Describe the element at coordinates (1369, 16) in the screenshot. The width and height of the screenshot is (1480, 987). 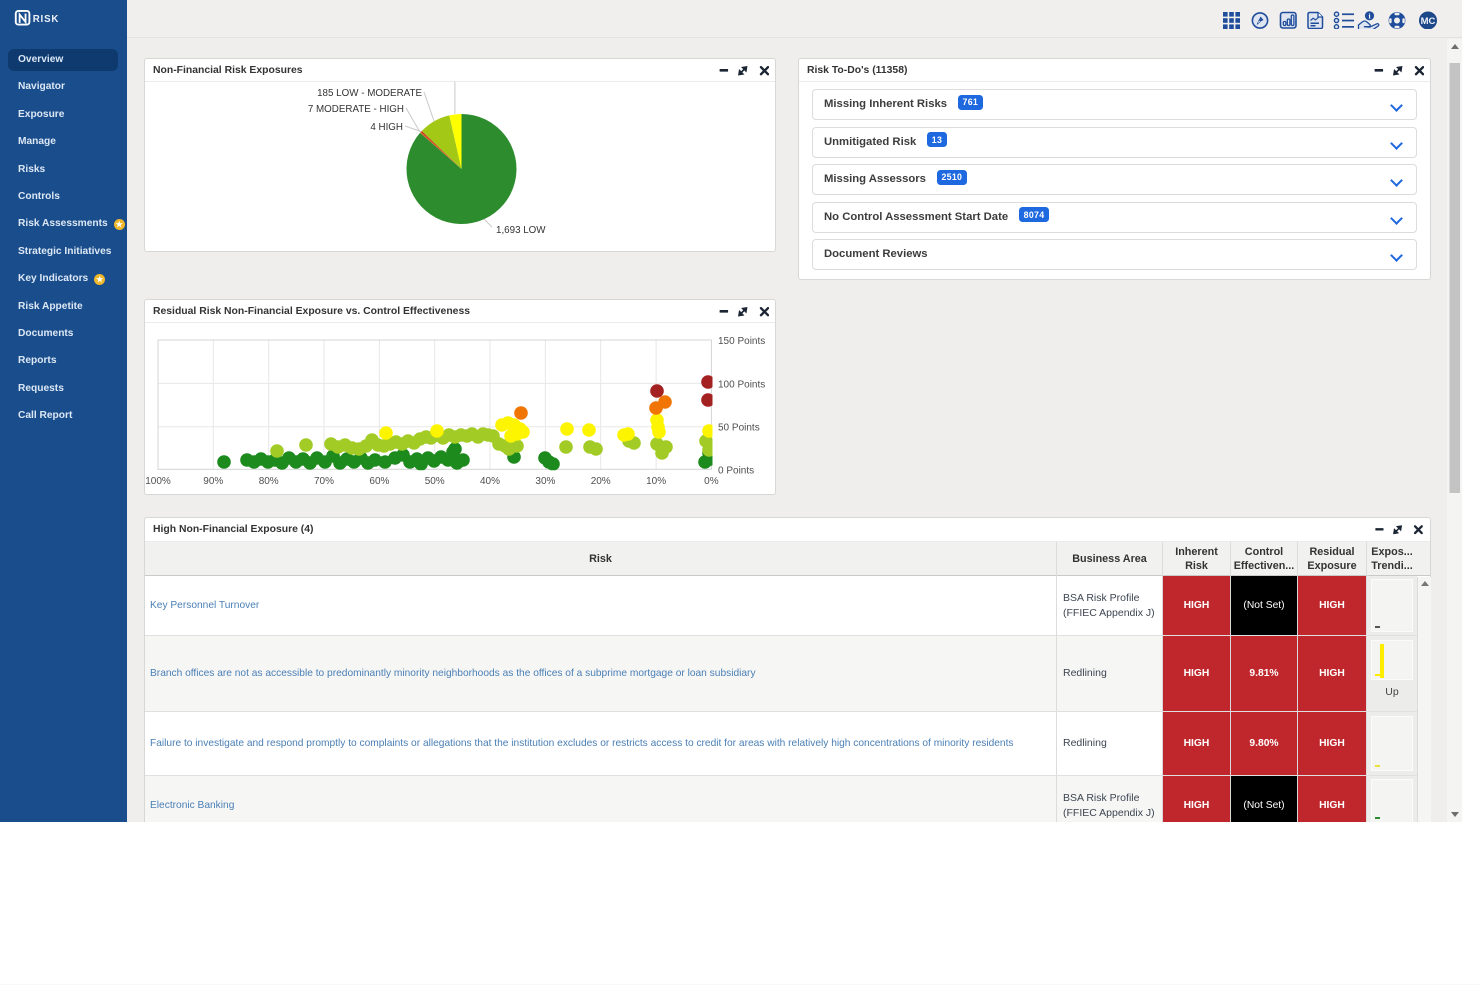
I see `svg-text: i` at that location.